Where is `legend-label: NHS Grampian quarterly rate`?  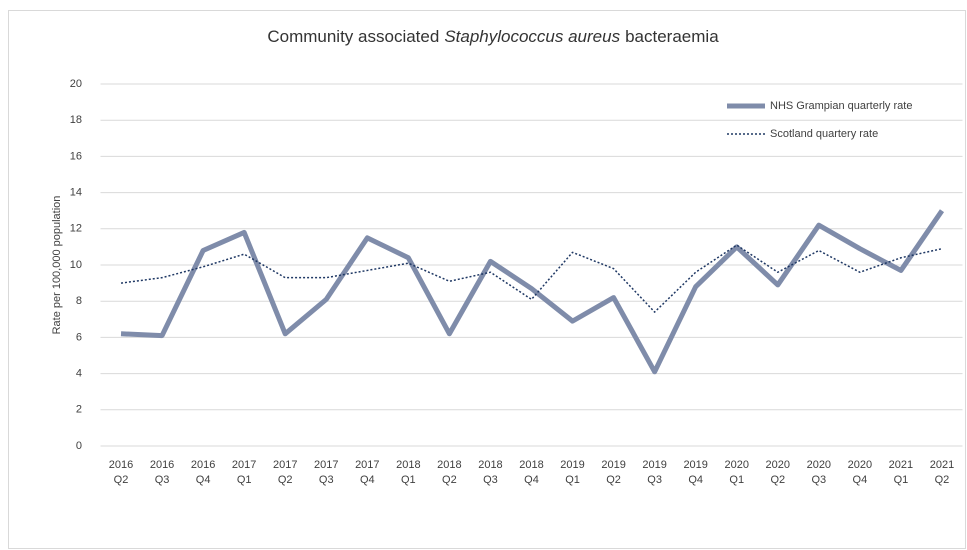 legend-label: NHS Grampian quarterly rate is located at coordinates (841, 106).